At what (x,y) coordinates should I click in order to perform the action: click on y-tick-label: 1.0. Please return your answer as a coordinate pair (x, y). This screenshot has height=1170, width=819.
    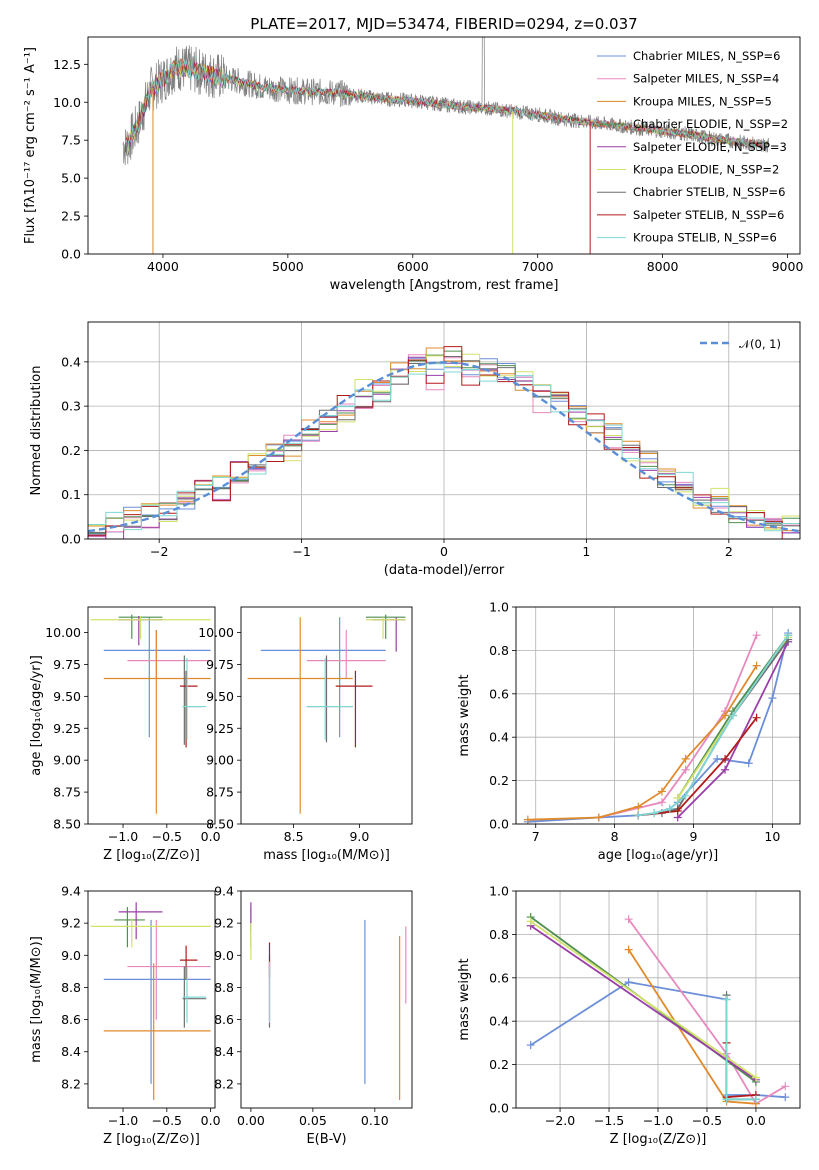
    Looking at the image, I should click on (499, 891).